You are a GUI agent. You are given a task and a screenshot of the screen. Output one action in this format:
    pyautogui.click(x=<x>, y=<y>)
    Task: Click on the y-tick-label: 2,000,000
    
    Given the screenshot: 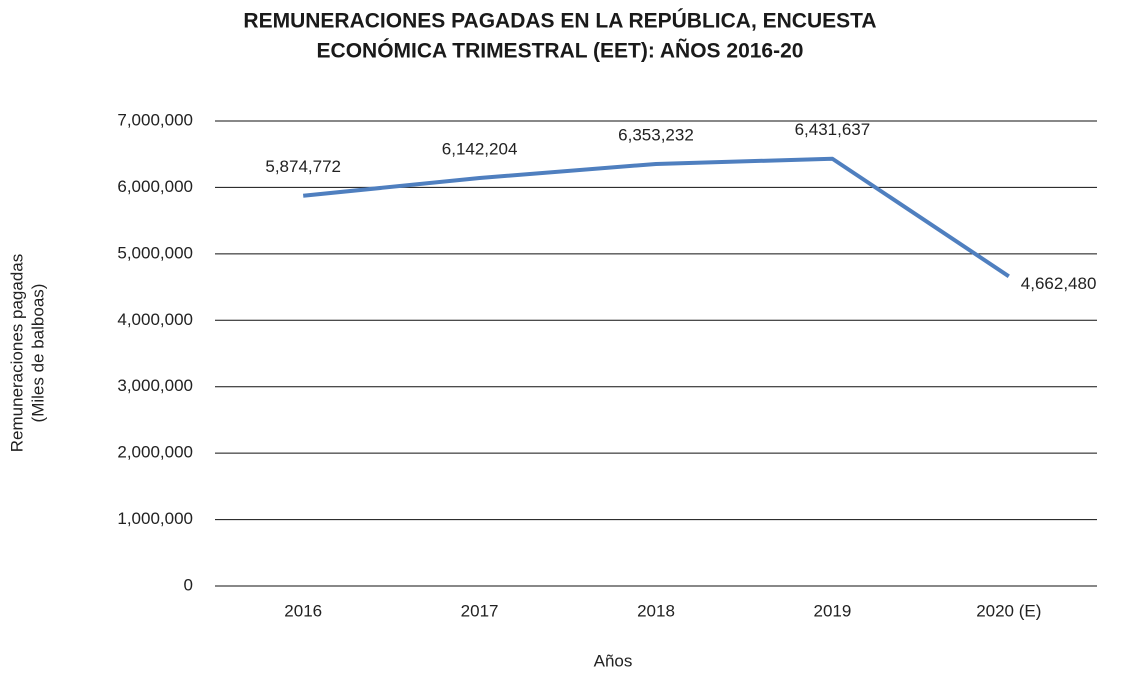 What is the action you would take?
    pyautogui.click(x=155, y=452)
    